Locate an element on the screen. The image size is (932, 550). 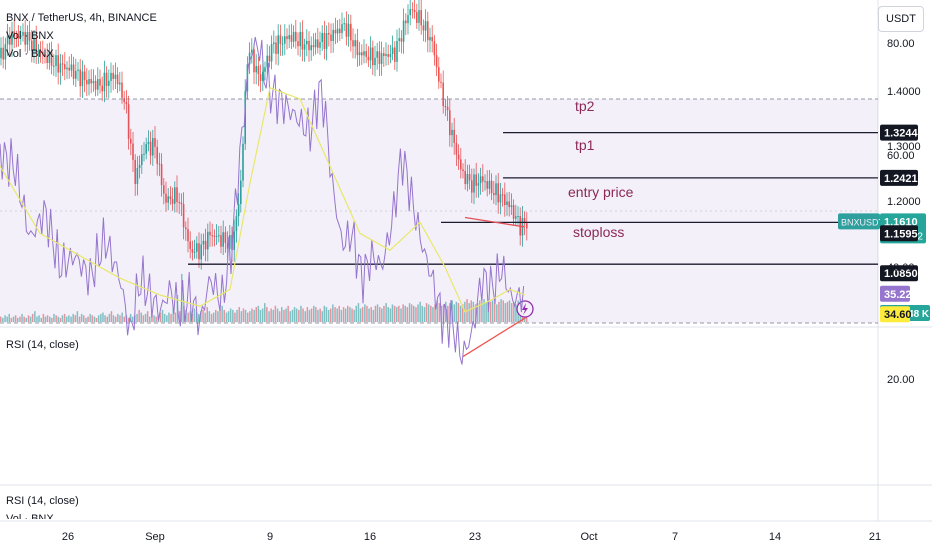
price-tag-stoploss: 1.0850 is located at coordinates (901, 274).